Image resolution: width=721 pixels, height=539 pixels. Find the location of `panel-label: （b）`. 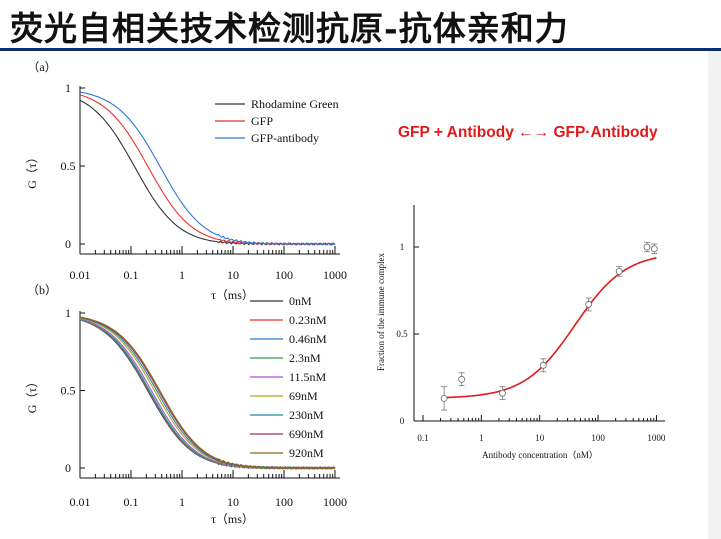

panel-label: （b） is located at coordinates (42, 290).